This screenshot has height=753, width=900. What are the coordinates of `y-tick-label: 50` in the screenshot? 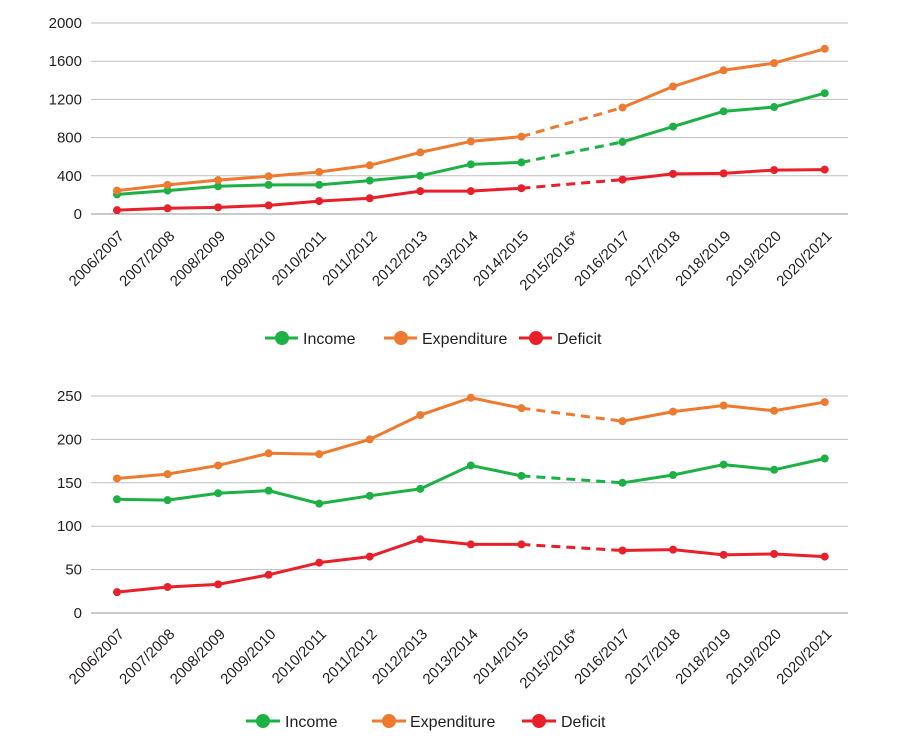 It's located at (73, 570).